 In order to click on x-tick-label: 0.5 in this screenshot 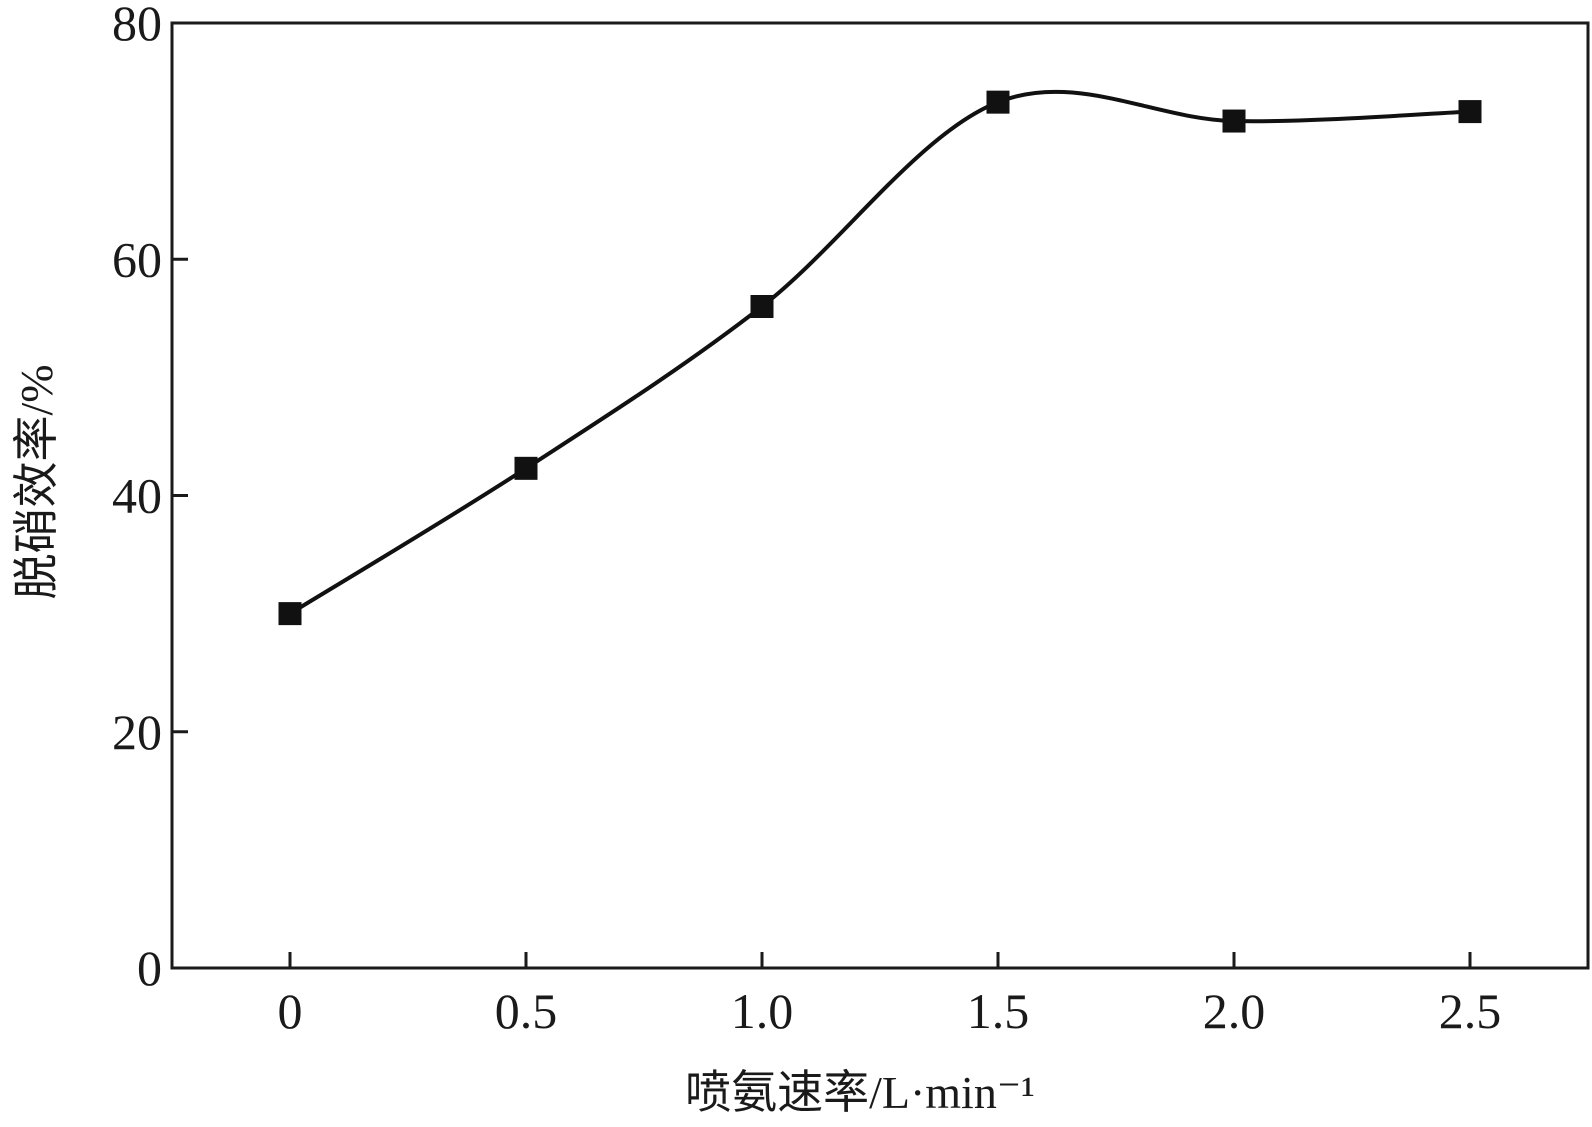, I will do `click(526, 1011)`.